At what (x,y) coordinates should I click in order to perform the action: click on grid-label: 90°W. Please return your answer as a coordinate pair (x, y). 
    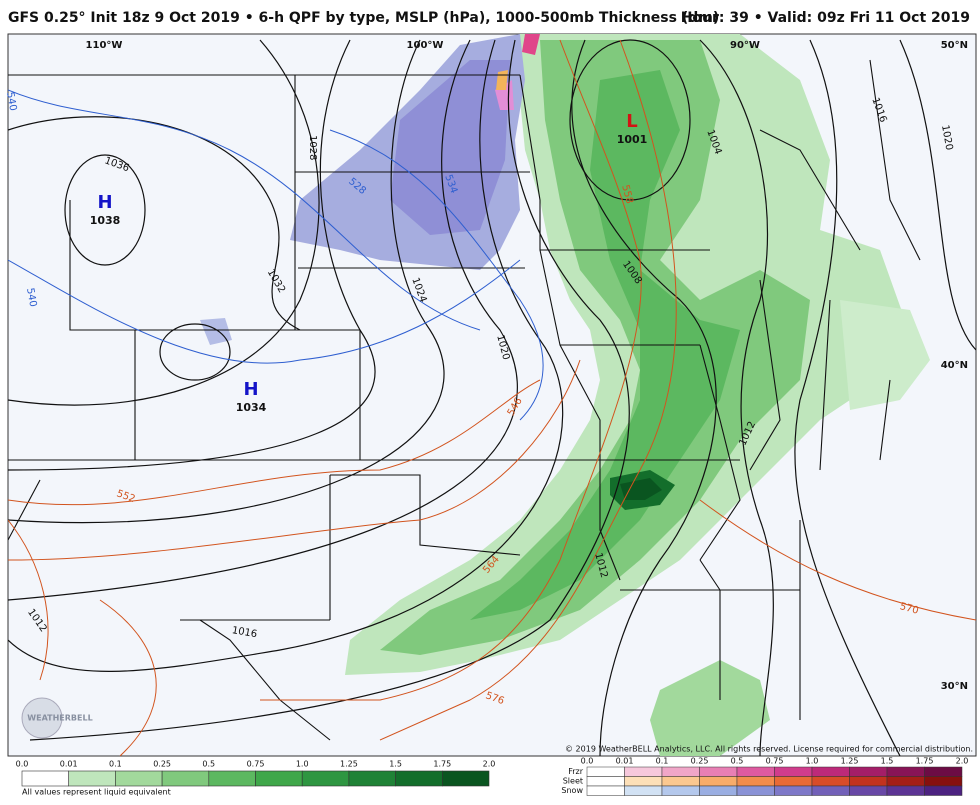
    Looking at the image, I should click on (745, 45).